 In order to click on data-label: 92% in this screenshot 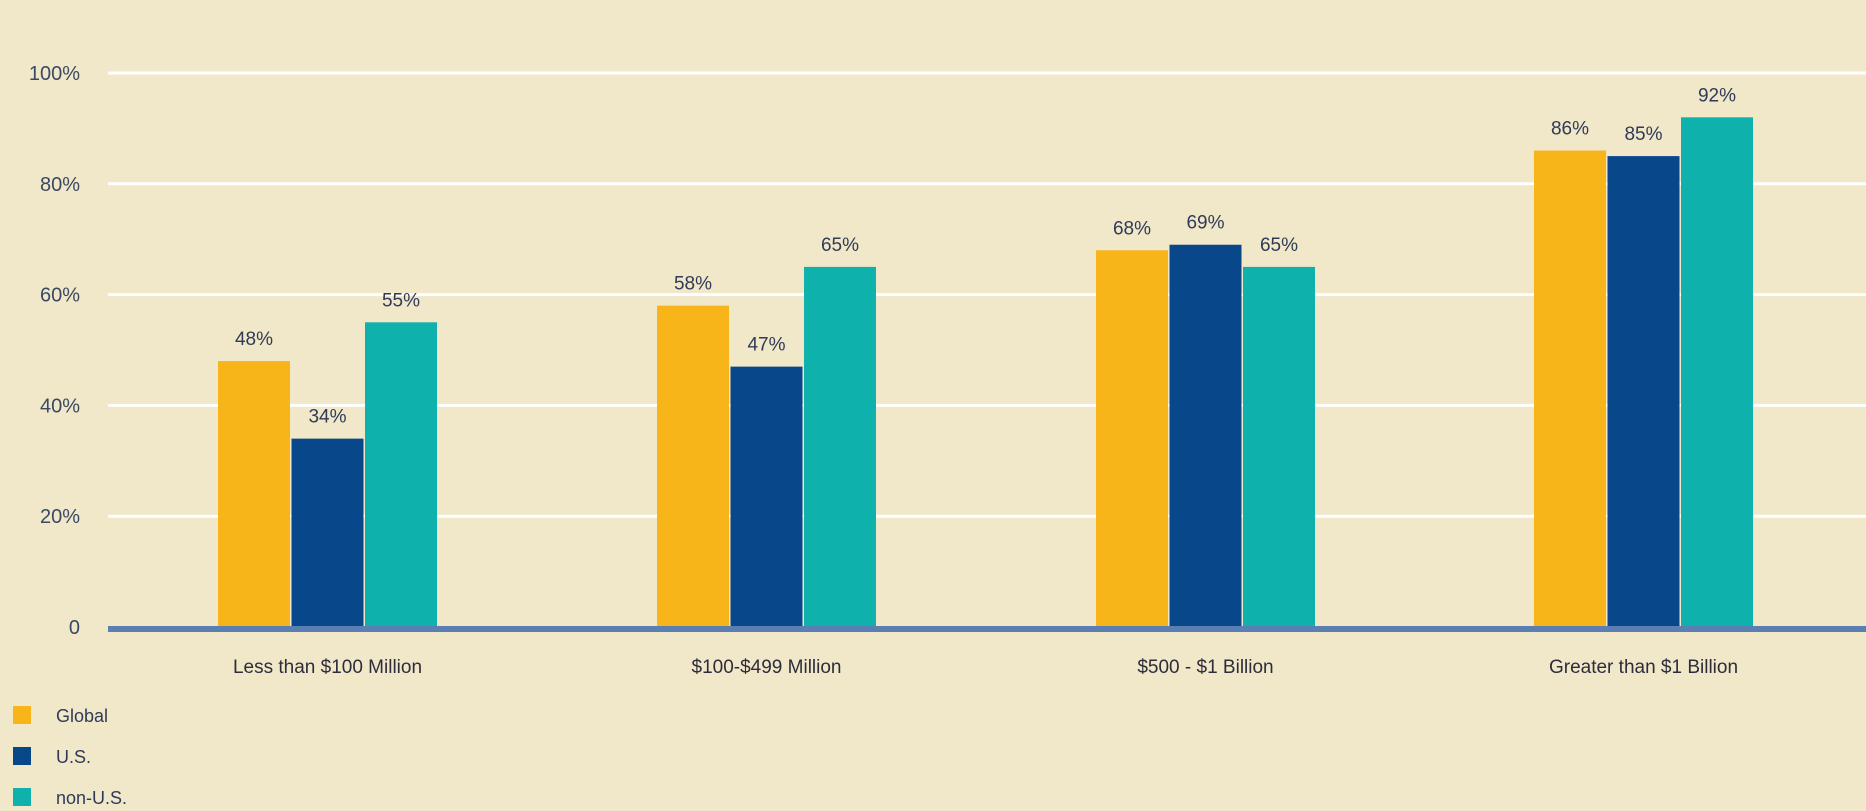, I will do `click(1717, 95)`.